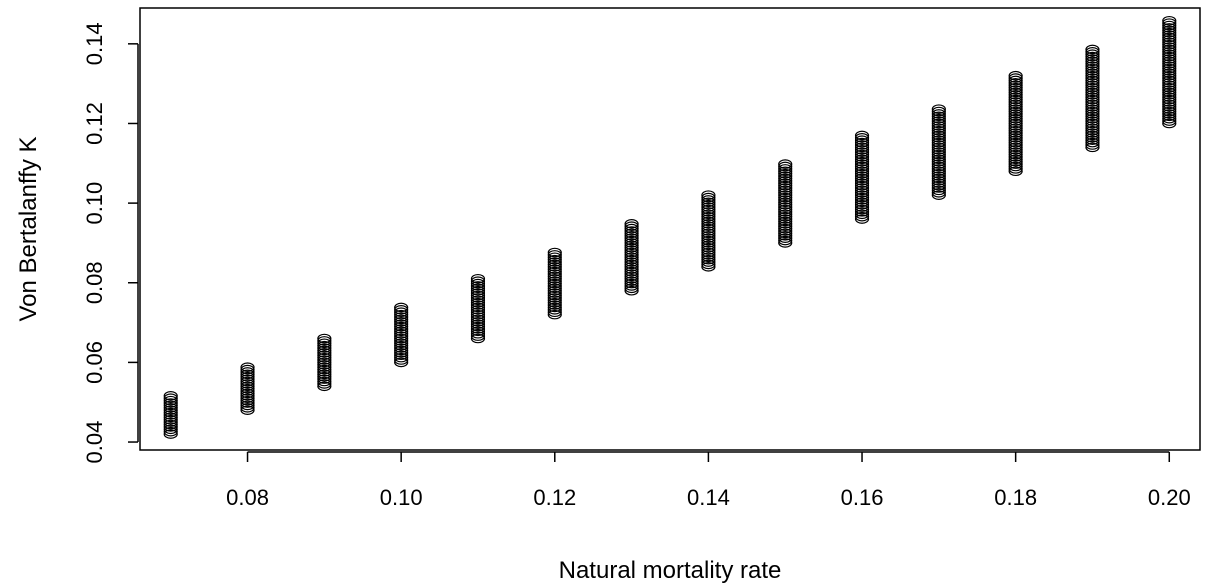  What do you see at coordinates (708, 480) in the screenshot?
I see `x-axis: 0.08 0.10 0.12 0.14 0.16 0.18 0.20` at bounding box center [708, 480].